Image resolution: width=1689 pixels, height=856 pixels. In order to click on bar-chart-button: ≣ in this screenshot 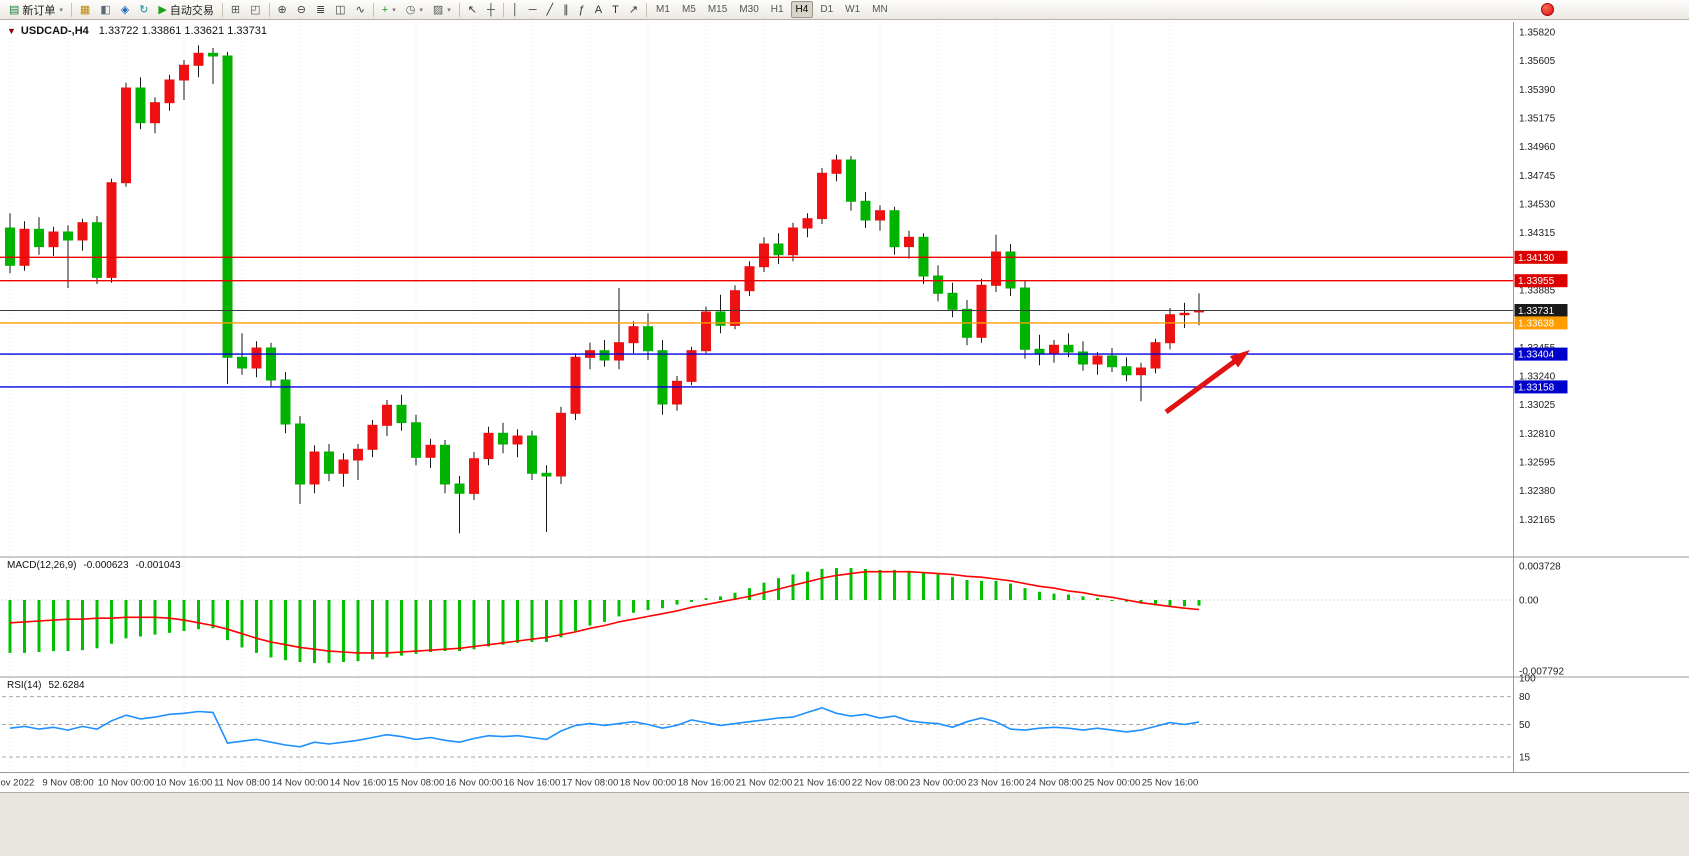, I will do `click(320, 10)`.